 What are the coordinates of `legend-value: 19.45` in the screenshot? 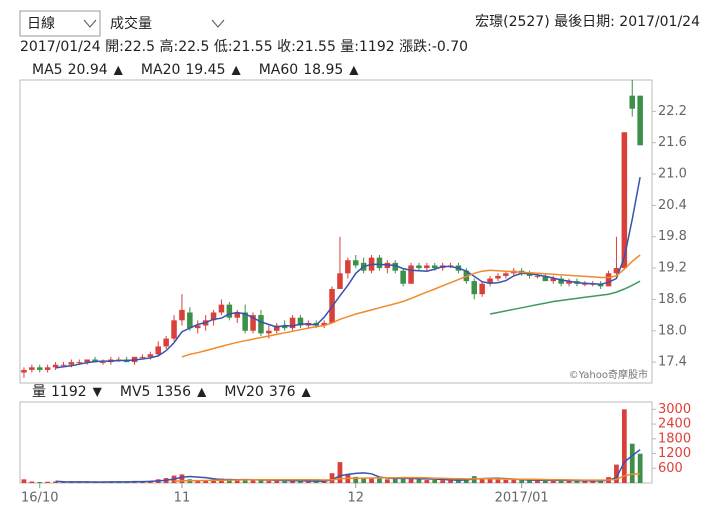 It's located at (205, 70).